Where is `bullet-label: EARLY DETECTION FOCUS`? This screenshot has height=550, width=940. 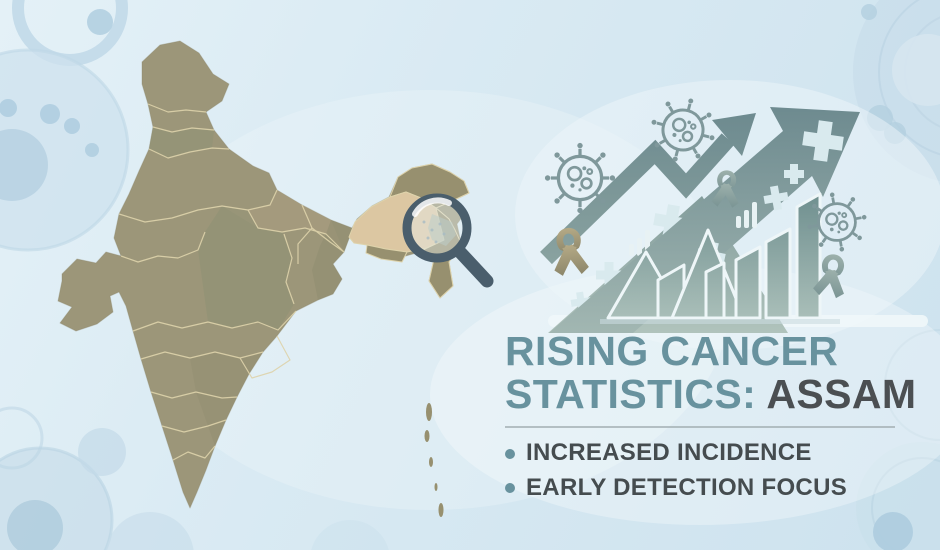 bullet-label: EARLY DETECTION FOCUS is located at coordinates (687, 487).